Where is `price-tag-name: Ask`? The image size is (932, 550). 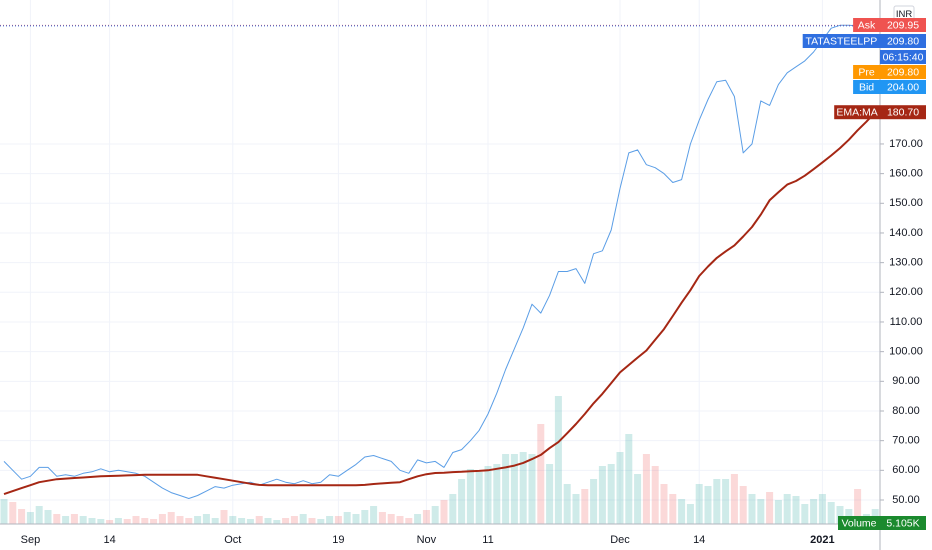 price-tag-name: Ask is located at coordinates (867, 25).